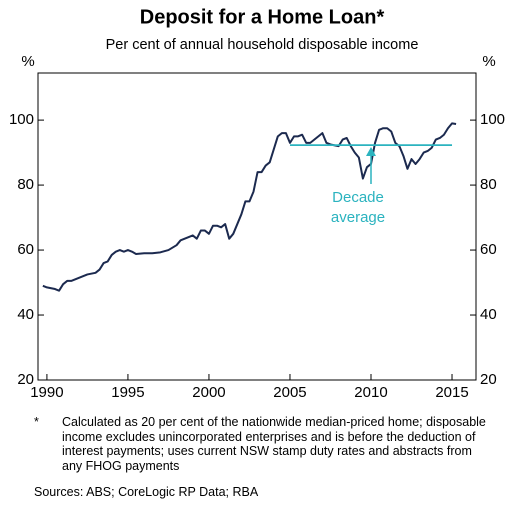 The image size is (524, 508). I want to click on x-tick-label: 1995, so click(127, 392).